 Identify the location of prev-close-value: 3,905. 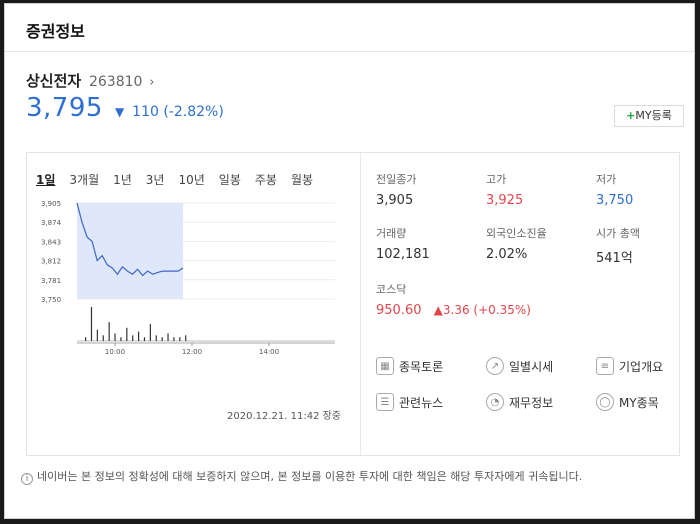
(395, 200).